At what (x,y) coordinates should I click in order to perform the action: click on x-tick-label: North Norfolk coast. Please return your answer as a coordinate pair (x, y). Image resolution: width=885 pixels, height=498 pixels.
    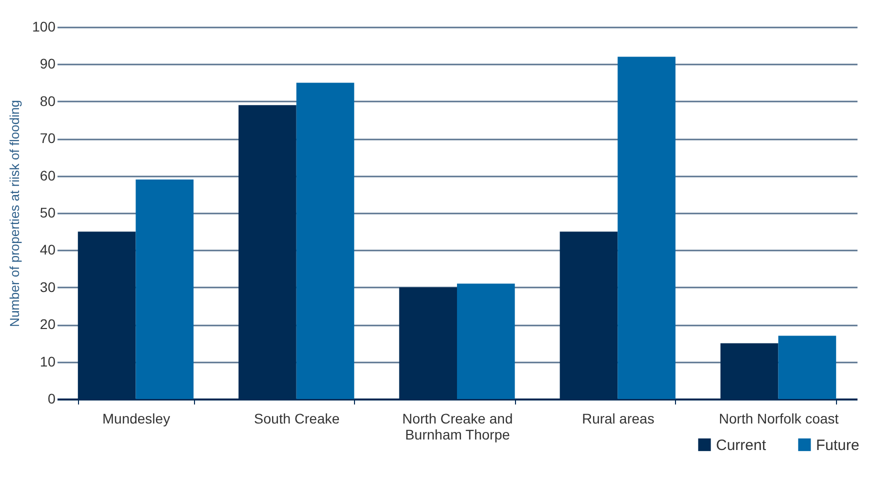
    Looking at the image, I should click on (778, 418).